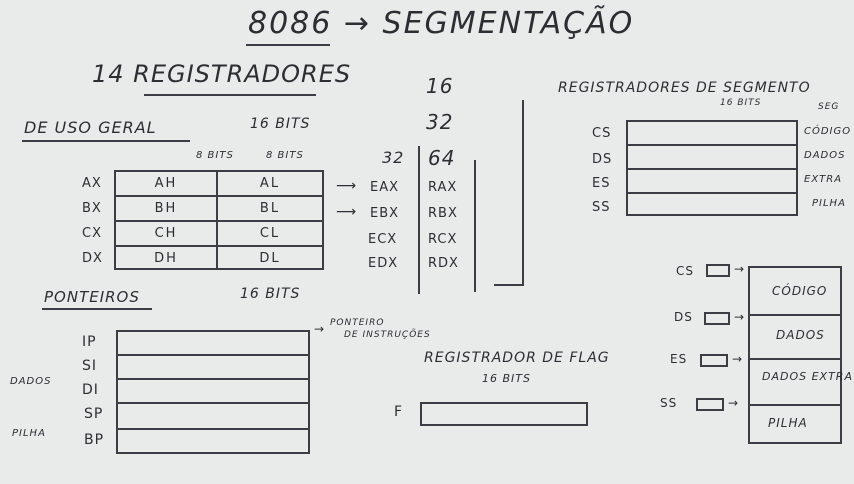 The image size is (854, 484). What do you see at coordinates (385, 213) in the screenshot?
I see `reg-ebx-label: EBX` at bounding box center [385, 213].